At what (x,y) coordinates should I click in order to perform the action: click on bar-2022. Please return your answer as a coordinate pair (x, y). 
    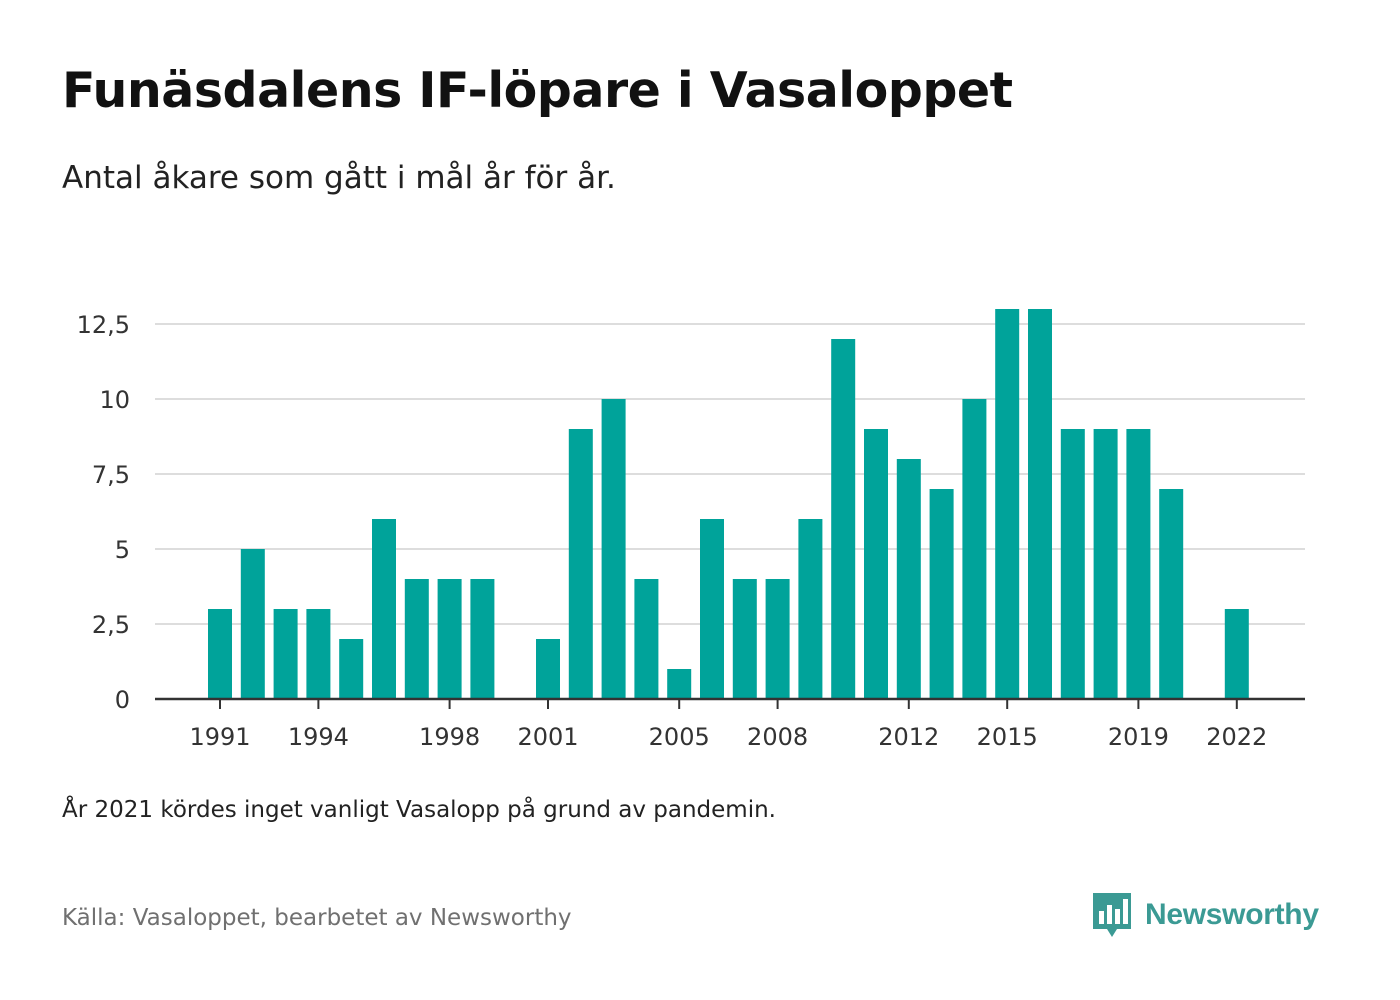
    Looking at the image, I should click on (1236, 654).